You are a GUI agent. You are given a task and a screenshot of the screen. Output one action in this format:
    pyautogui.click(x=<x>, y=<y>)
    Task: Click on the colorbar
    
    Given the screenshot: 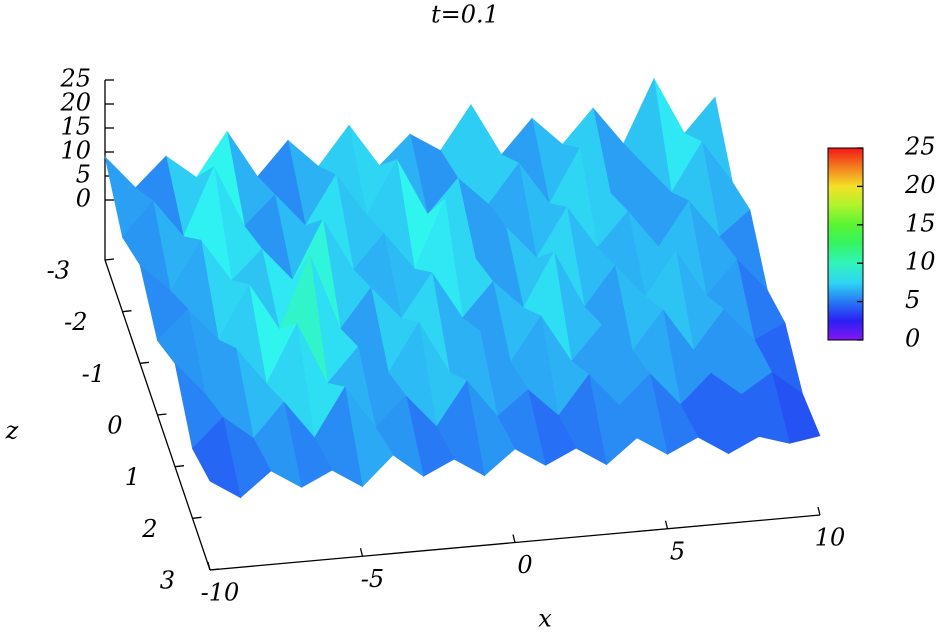 What is the action you would take?
    pyautogui.click(x=845, y=244)
    